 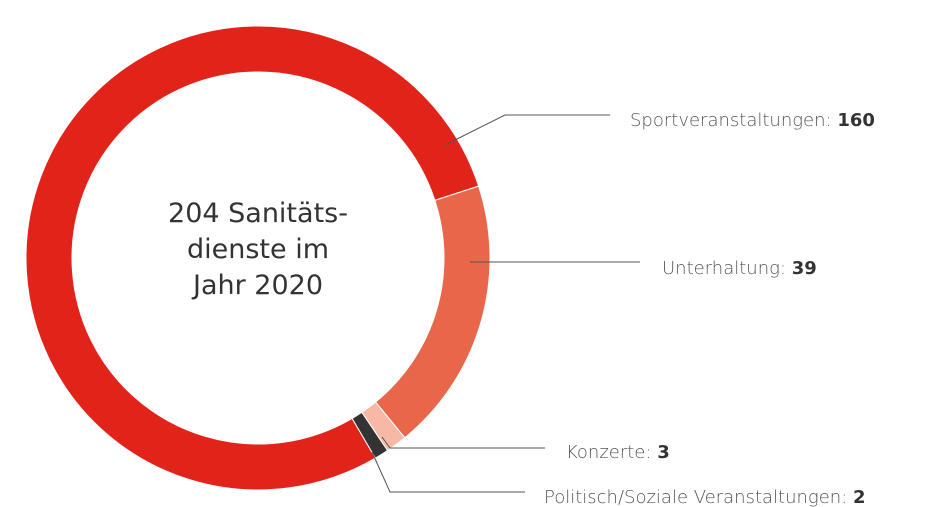 What do you see at coordinates (731, 120) in the screenshot?
I see `category: Sportveranstaltungen:` at bounding box center [731, 120].